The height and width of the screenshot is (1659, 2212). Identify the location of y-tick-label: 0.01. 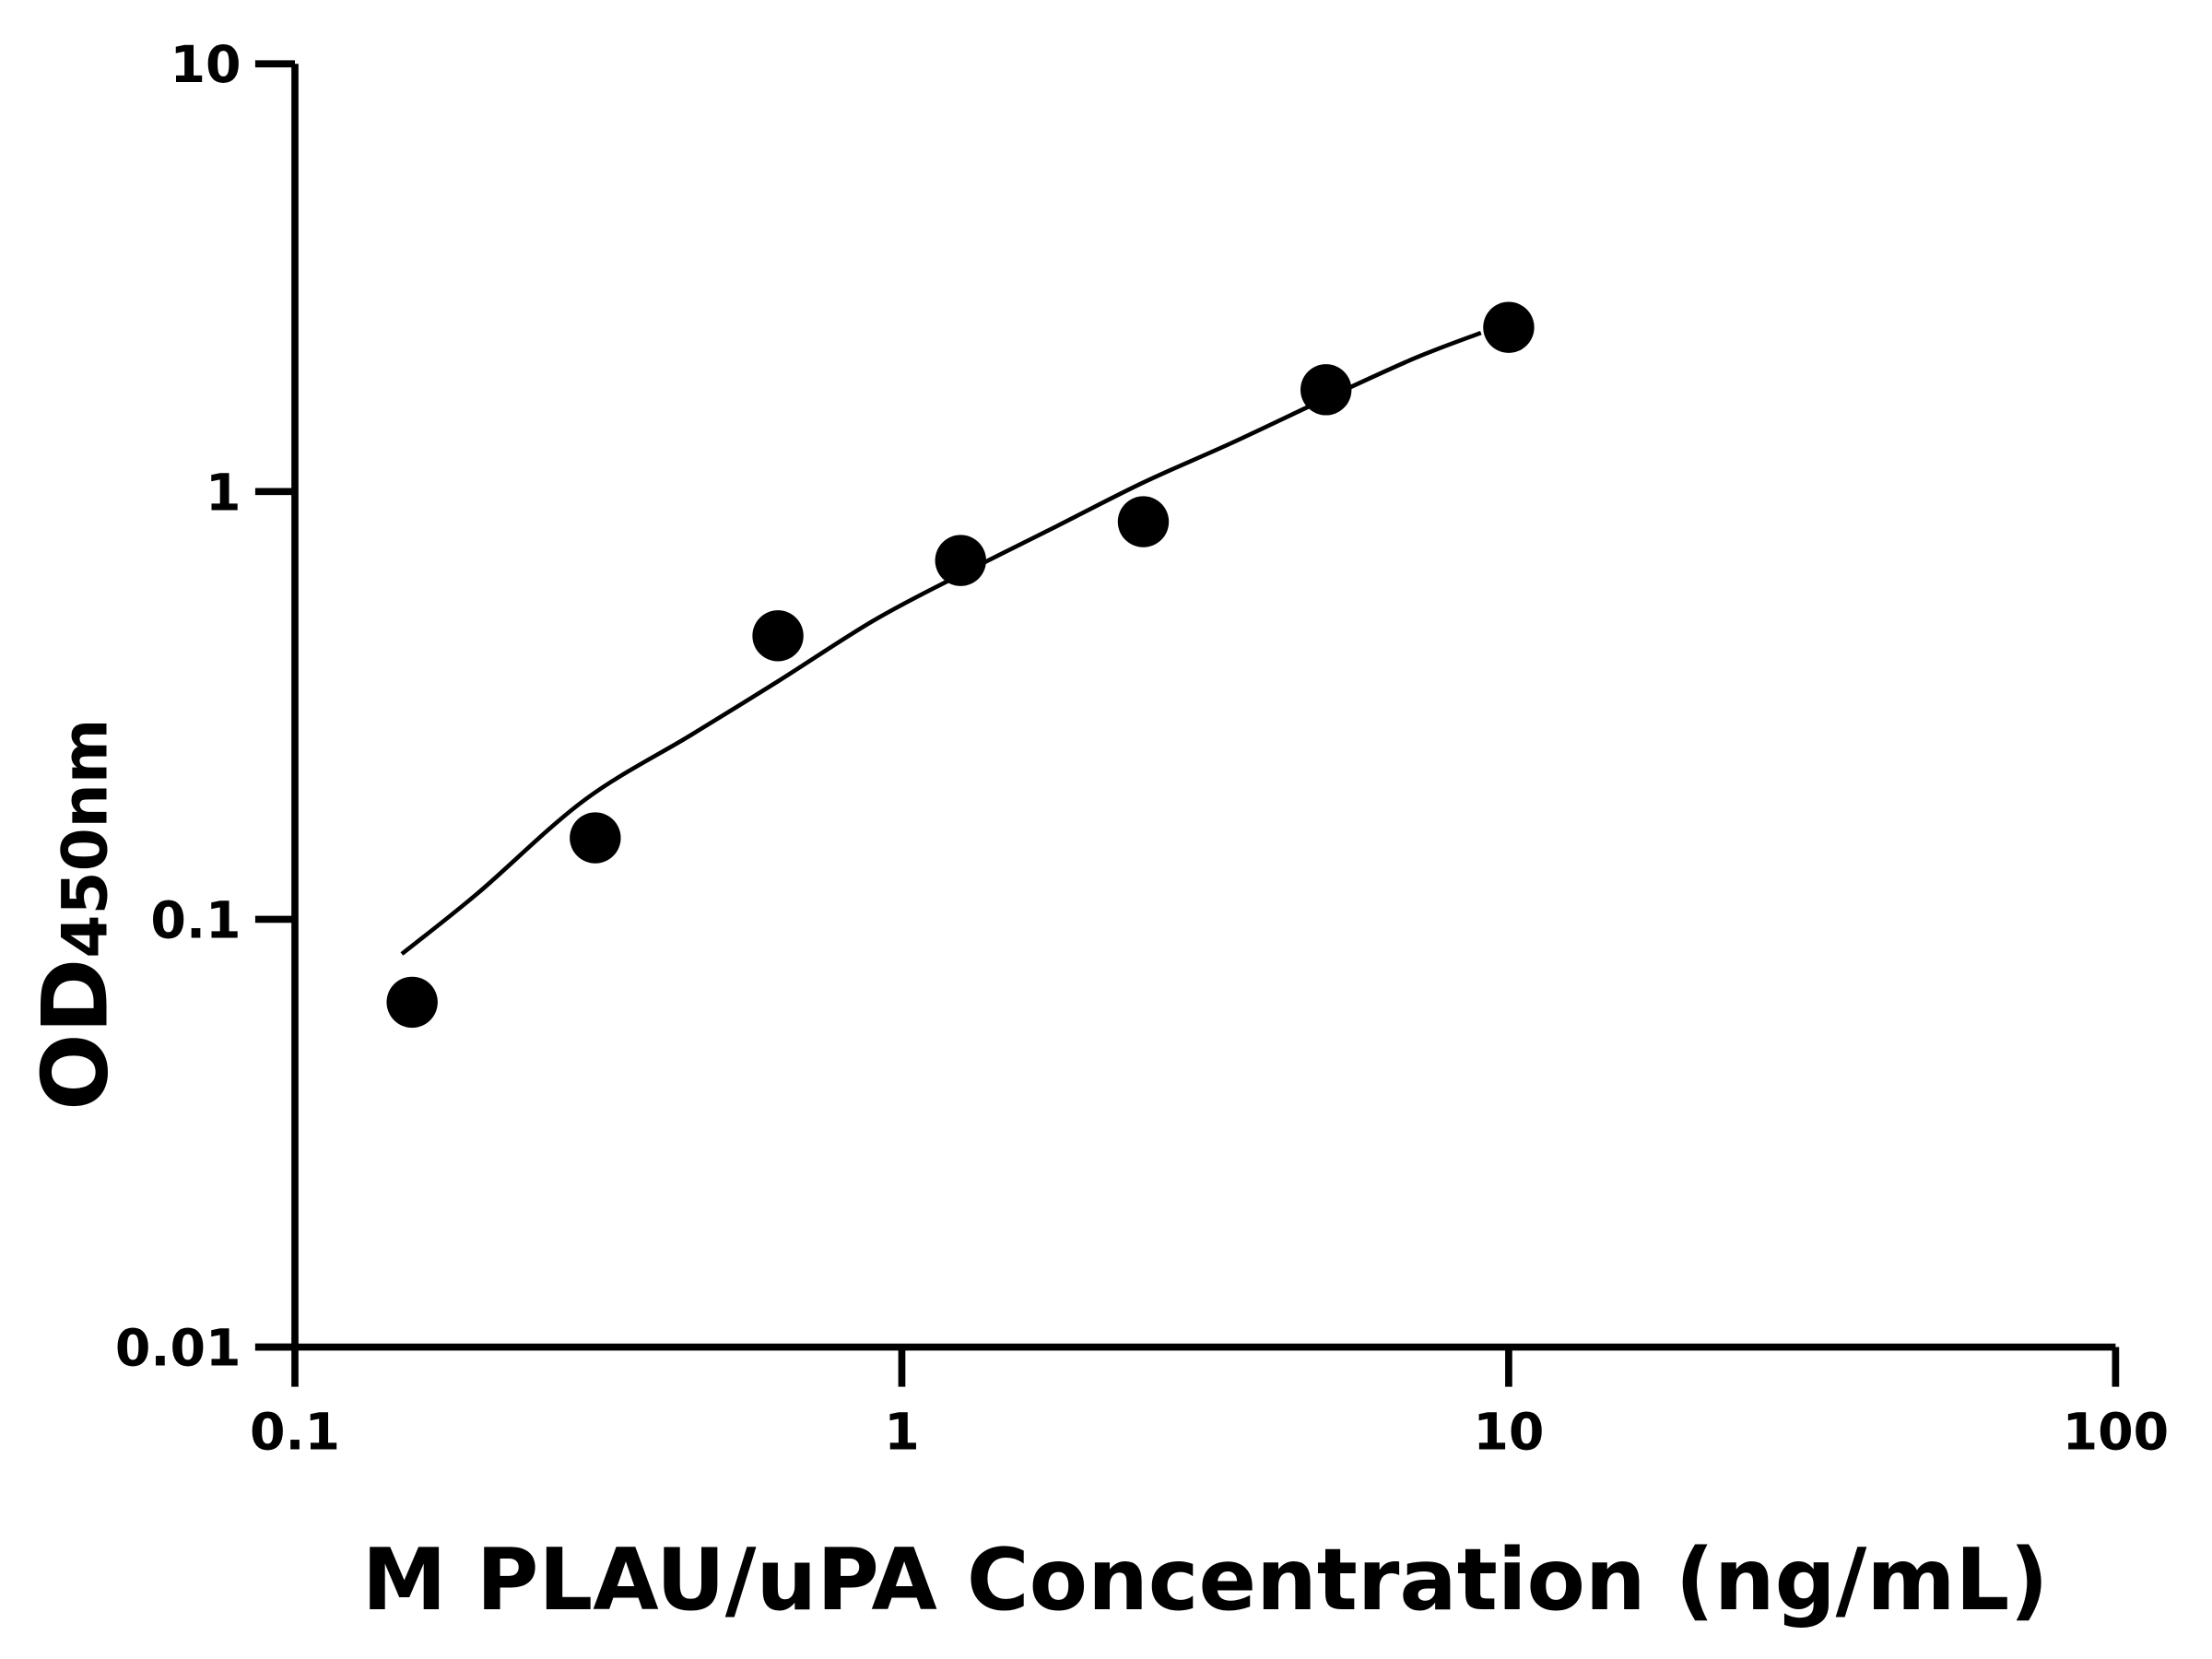
(178, 1349).